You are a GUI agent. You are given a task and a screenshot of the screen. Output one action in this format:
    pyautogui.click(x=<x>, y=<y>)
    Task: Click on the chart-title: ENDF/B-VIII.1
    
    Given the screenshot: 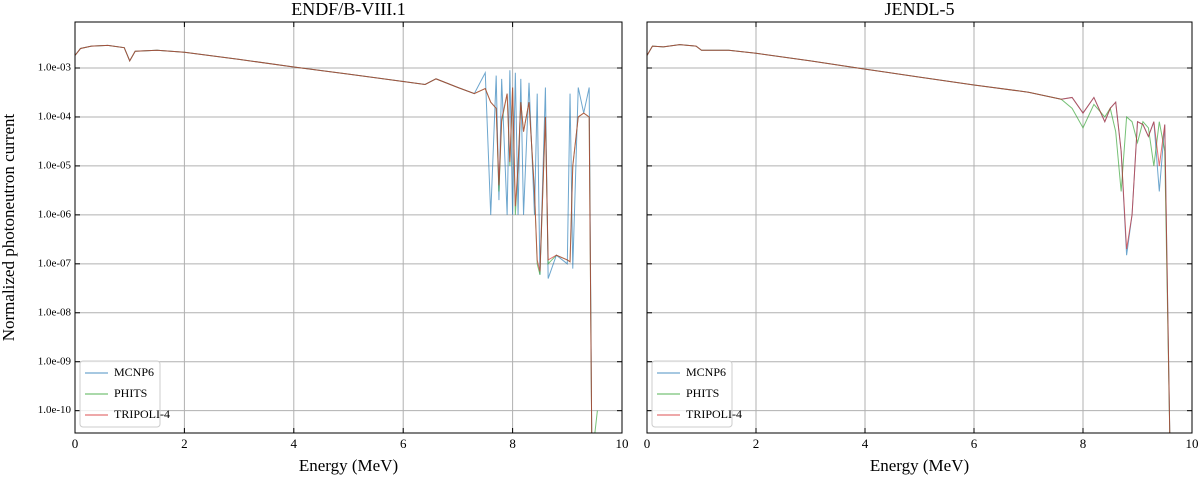 What is the action you would take?
    pyautogui.click(x=348, y=9)
    